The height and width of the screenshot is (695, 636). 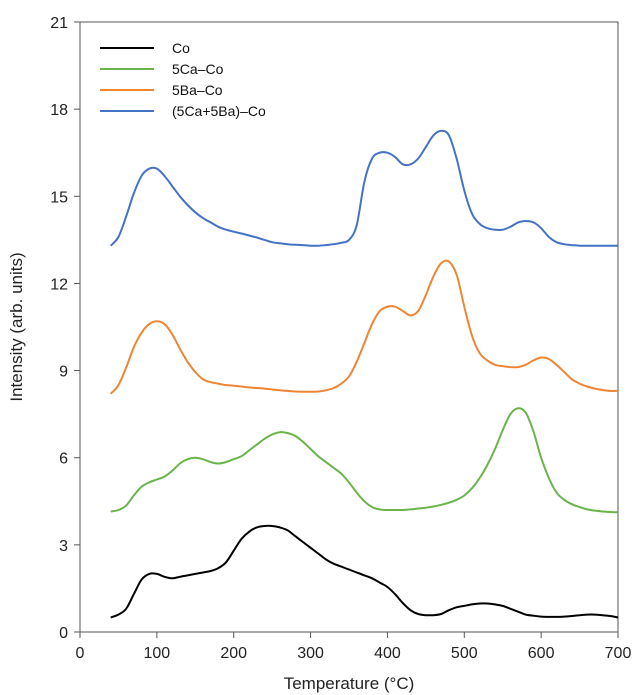 What do you see at coordinates (16, 326) in the screenshot?
I see `y-axis-title: Intensity (arb. units)` at bounding box center [16, 326].